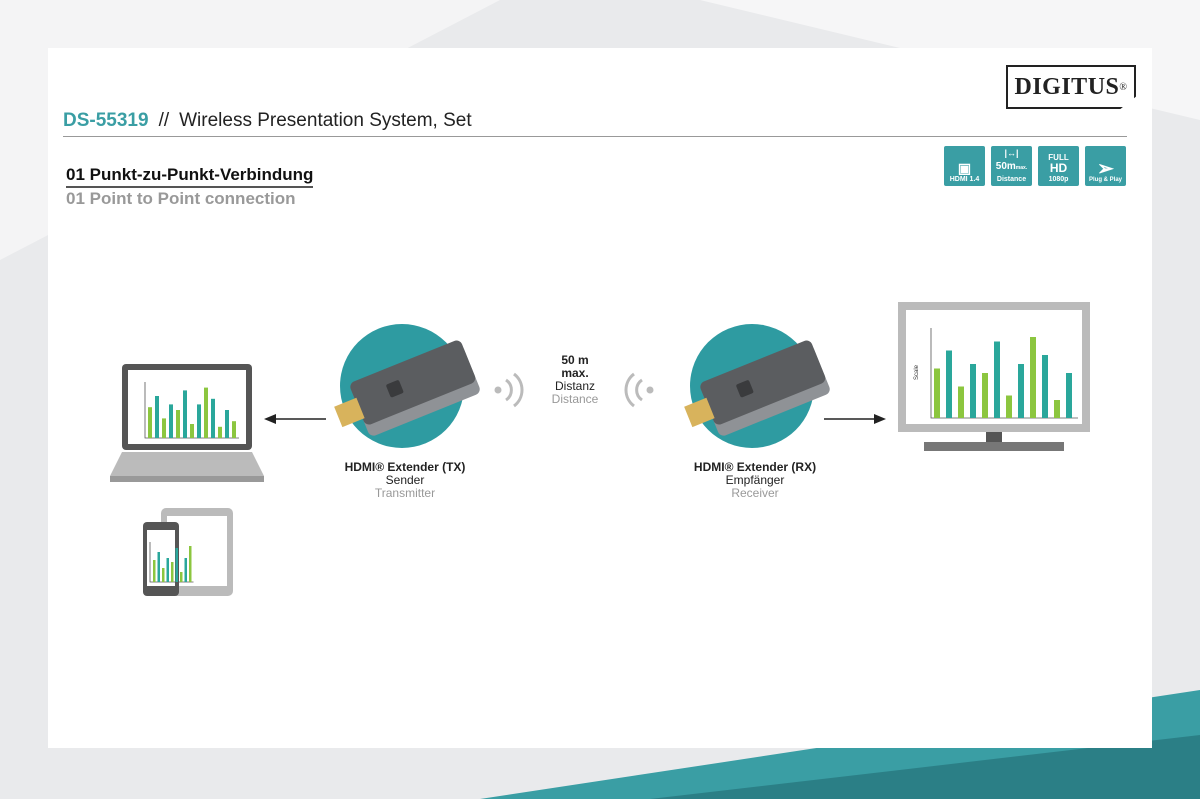 The width and height of the screenshot is (1200, 799). I want to click on divider, so click(595, 136).